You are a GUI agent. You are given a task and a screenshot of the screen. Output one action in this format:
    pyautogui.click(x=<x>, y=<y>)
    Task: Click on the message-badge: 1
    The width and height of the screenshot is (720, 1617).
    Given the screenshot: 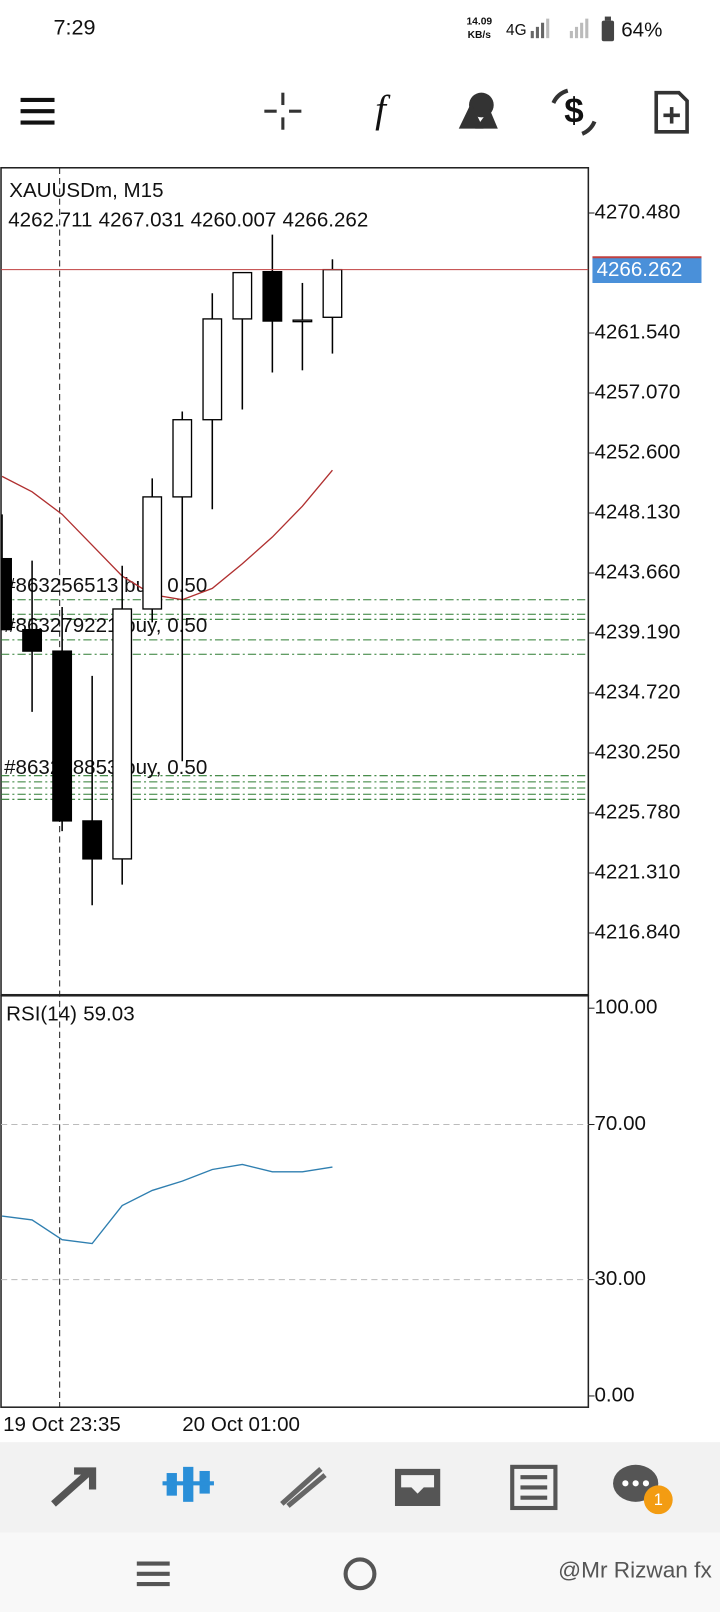 What is the action you would take?
    pyautogui.click(x=658, y=1500)
    